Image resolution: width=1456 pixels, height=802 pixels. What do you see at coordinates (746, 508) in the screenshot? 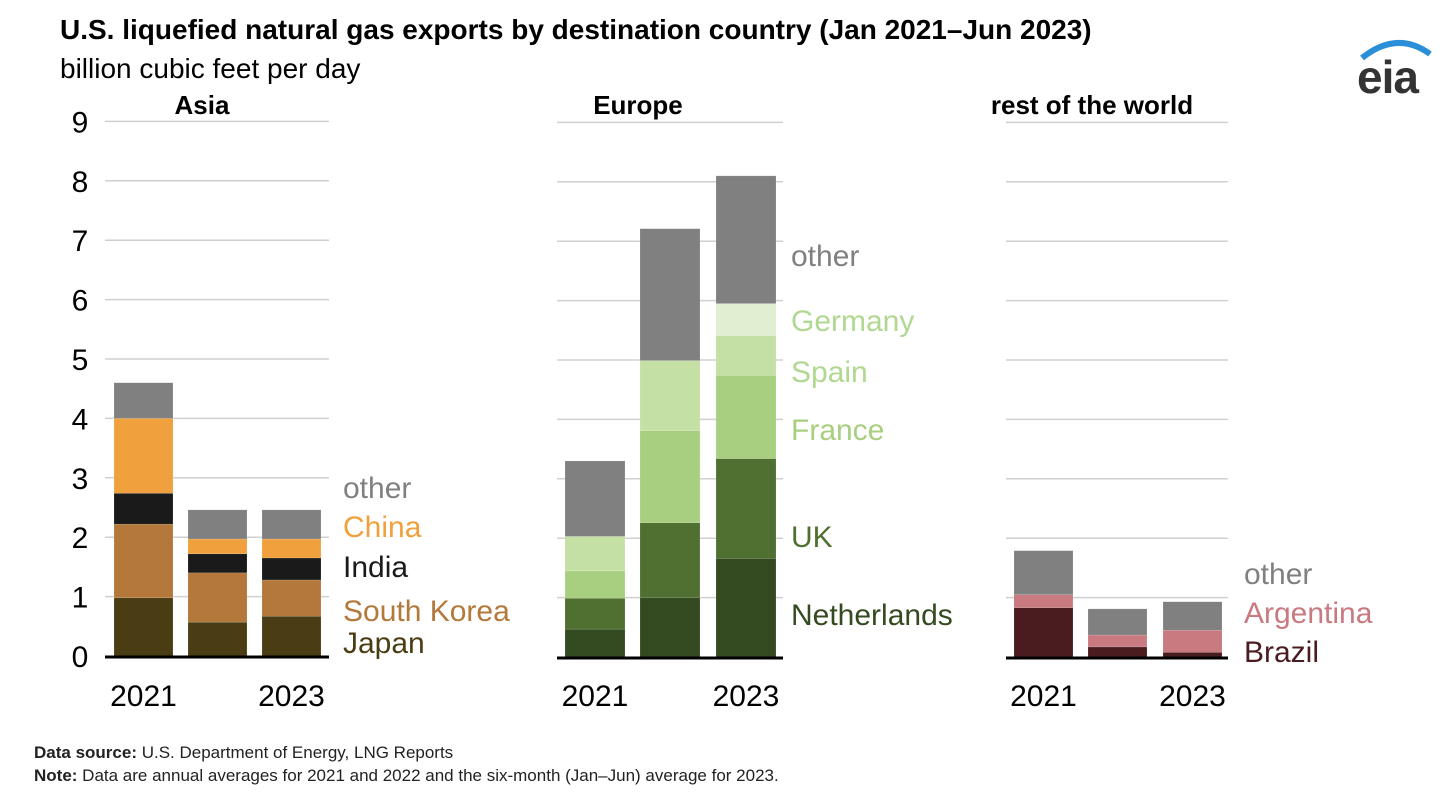
I see `bar-segment-uk-2023` at bounding box center [746, 508].